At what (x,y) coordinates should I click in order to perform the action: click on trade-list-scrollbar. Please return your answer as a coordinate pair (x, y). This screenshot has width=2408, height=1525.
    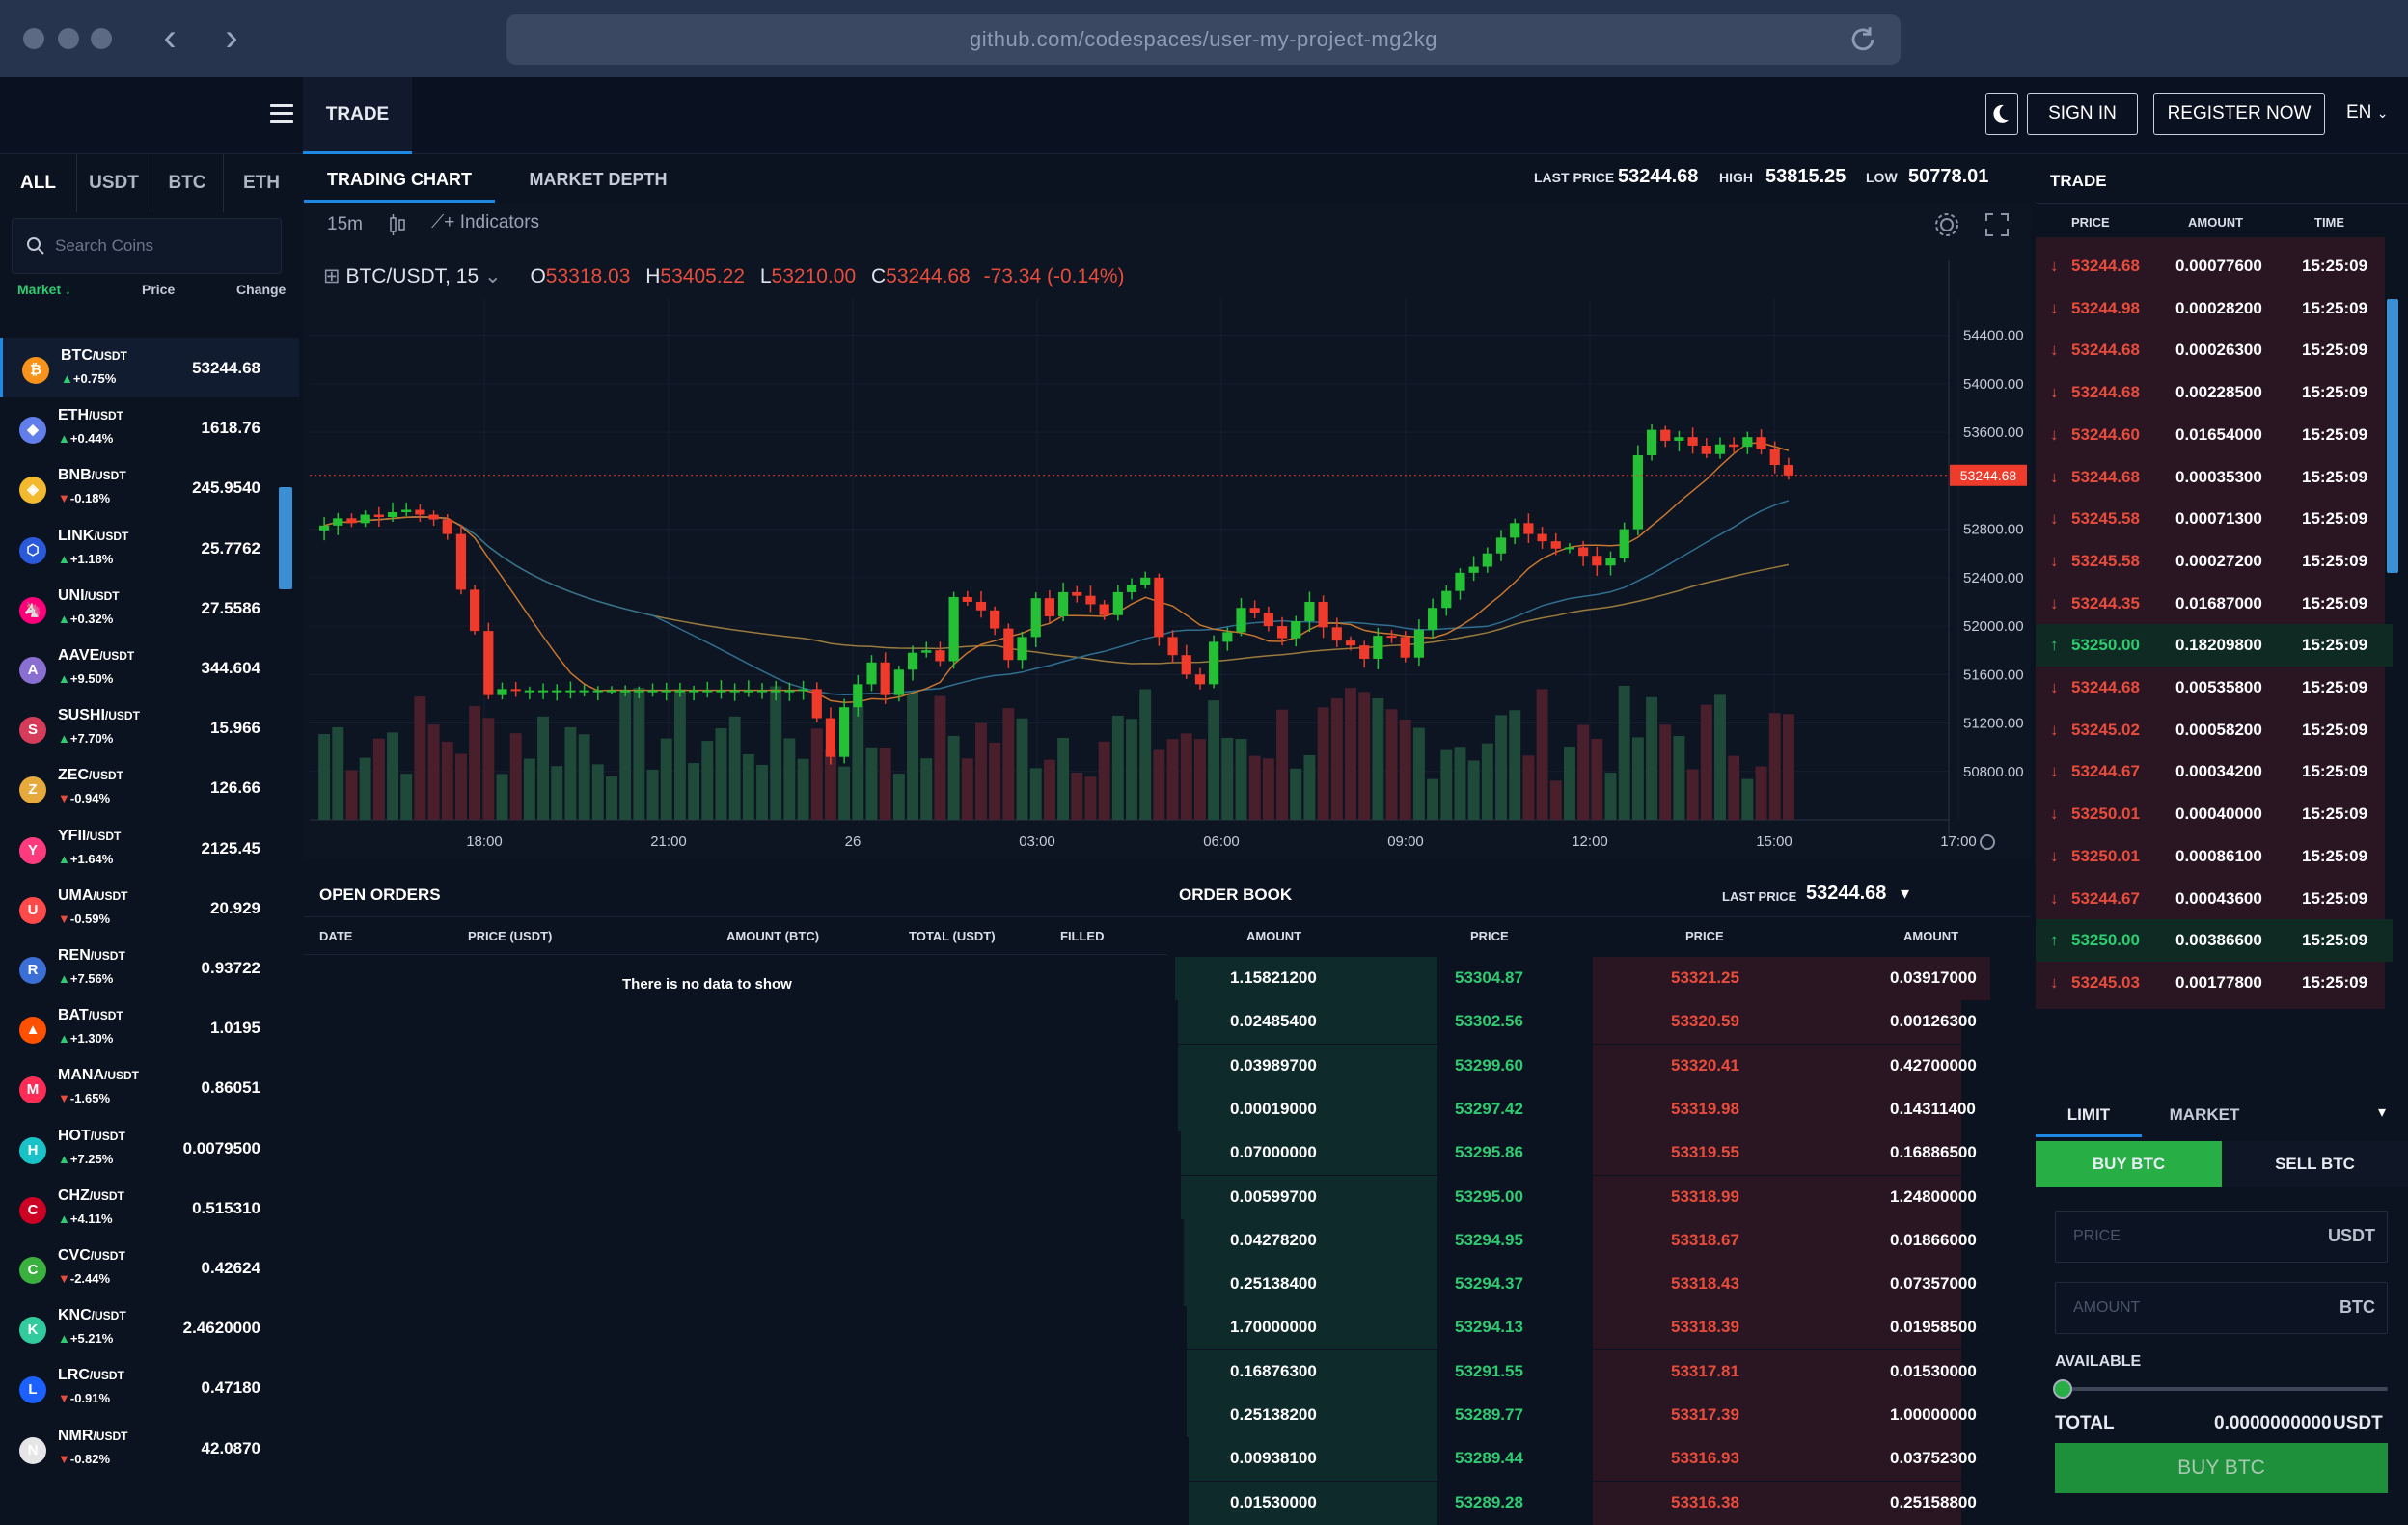
    Looking at the image, I should click on (2392, 436).